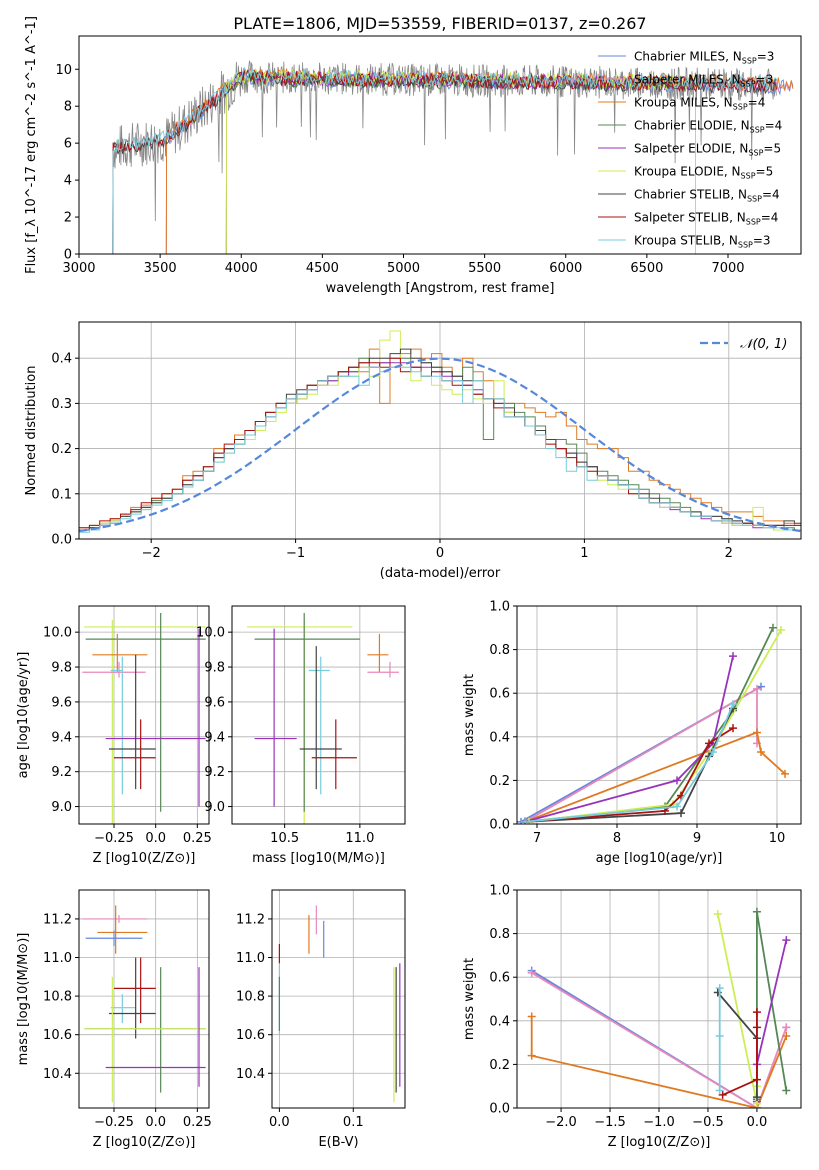 The height and width of the screenshot is (1170, 819). I want to click on y-axis-label: mass weight, so click(469, 715).